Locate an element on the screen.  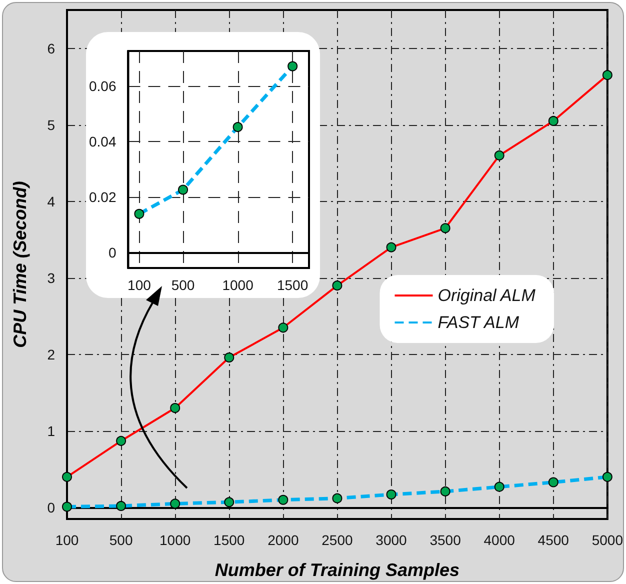
y-tick-label: 2 is located at coordinates (51, 354).